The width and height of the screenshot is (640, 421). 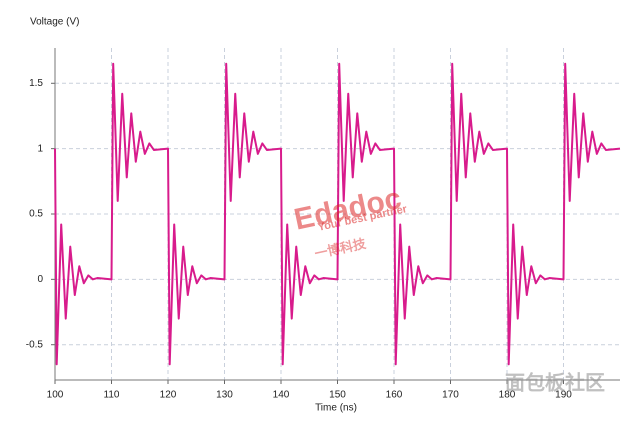 I want to click on x-tick-label: 190, so click(x=563, y=395).